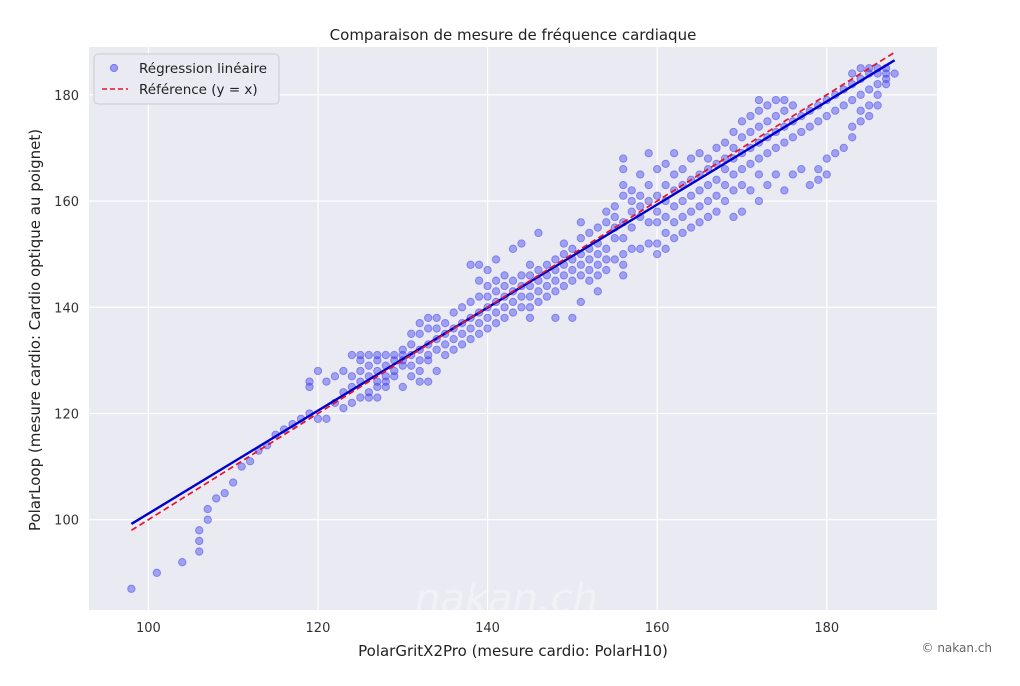 The height and width of the screenshot is (686, 1020). I want to click on legend-marker-scatter, so click(114, 68).